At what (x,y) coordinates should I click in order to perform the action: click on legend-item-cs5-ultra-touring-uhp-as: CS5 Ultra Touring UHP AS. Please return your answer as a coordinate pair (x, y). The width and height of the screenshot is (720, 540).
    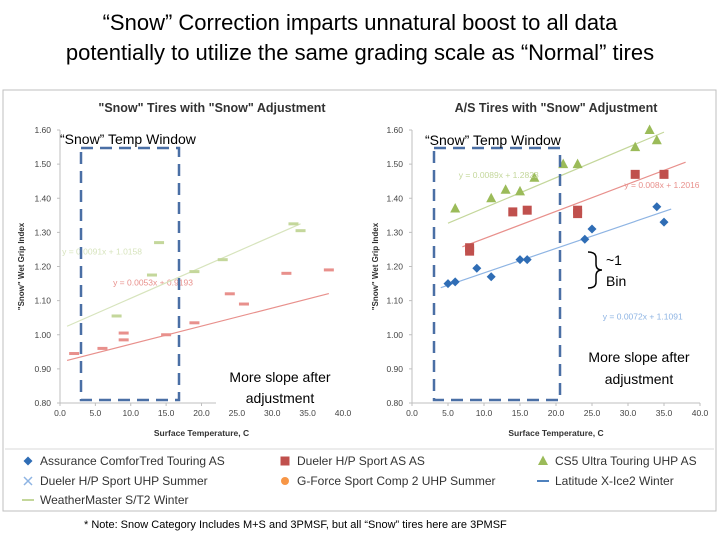
    Looking at the image, I should click on (617, 461).